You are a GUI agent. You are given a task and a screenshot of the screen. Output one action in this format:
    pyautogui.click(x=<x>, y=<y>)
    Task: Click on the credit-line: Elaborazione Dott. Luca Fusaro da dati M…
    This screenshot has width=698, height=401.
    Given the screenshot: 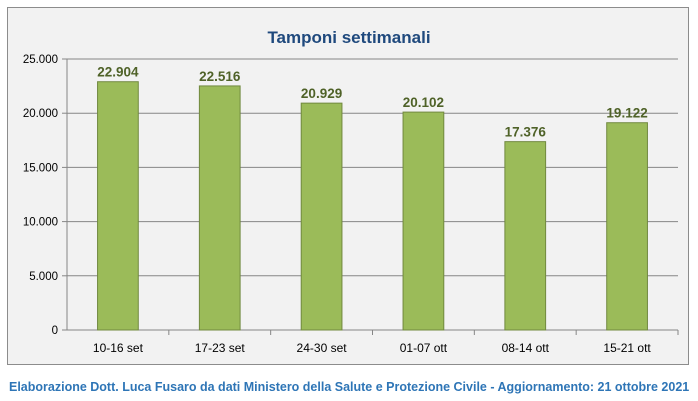 What is the action you would take?
    pyautogui.click(x=349, y=387)
    